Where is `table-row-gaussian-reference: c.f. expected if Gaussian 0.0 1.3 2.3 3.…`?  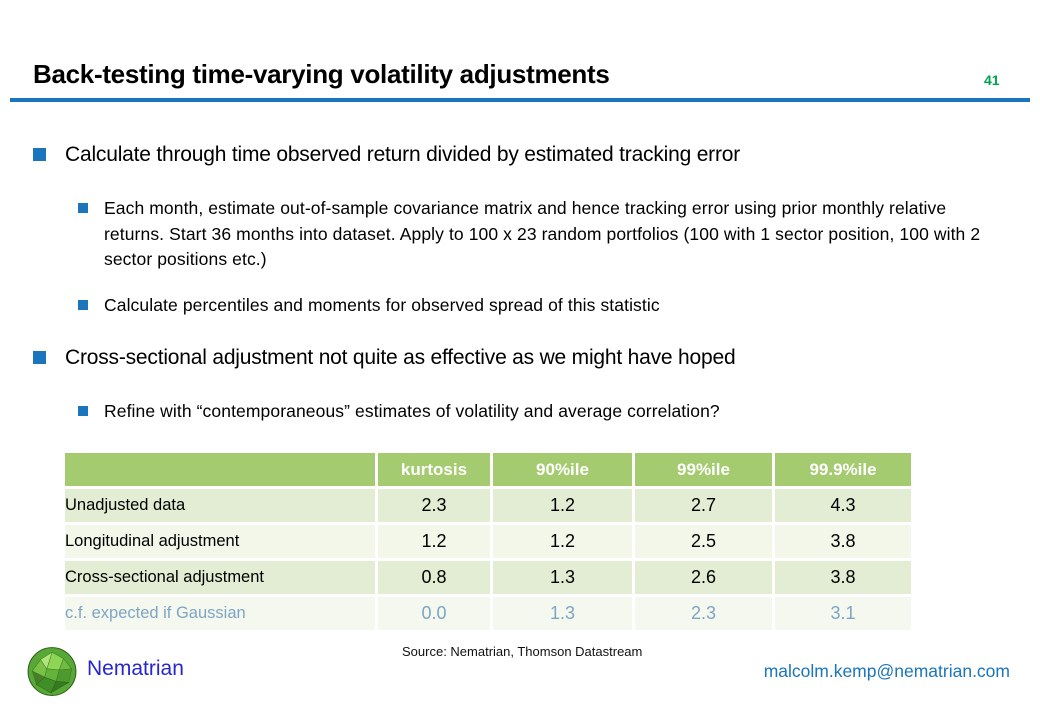
table-row-gaussian-reference: c.f. expected if Gaussian 0.0 1.3 2.3 3.… is located at coordinates (488, 613).